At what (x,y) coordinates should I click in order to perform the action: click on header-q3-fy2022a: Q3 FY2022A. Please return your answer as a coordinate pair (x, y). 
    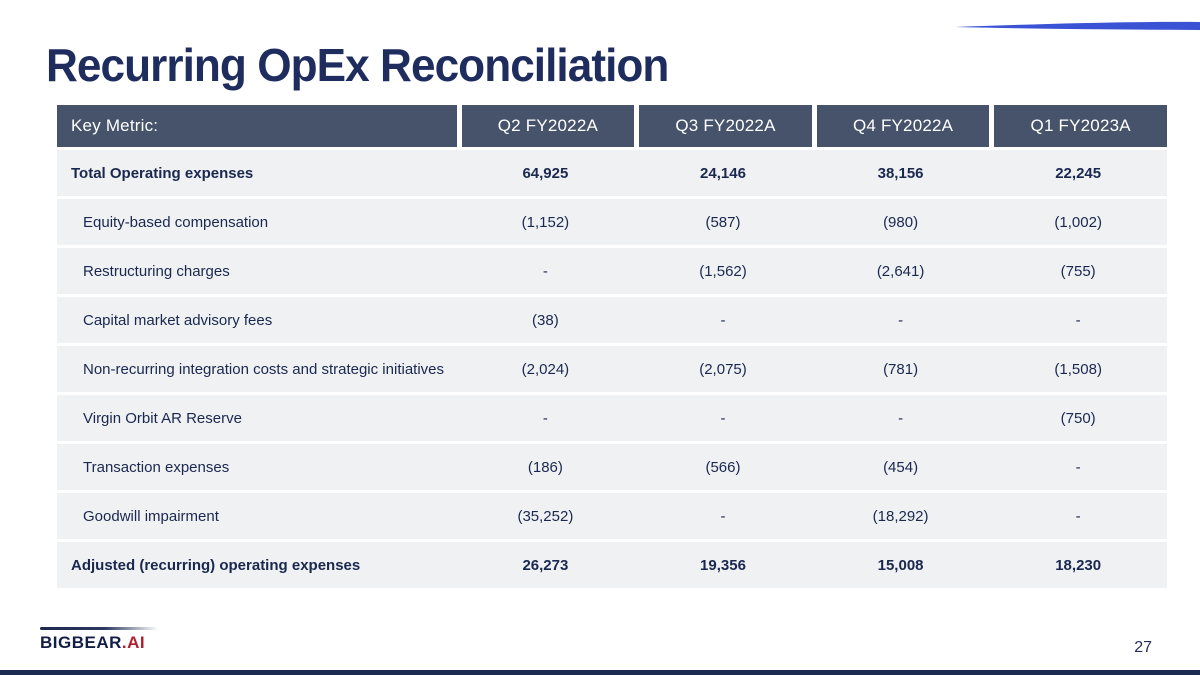
    Looking at the image, I should click on (723, 126).